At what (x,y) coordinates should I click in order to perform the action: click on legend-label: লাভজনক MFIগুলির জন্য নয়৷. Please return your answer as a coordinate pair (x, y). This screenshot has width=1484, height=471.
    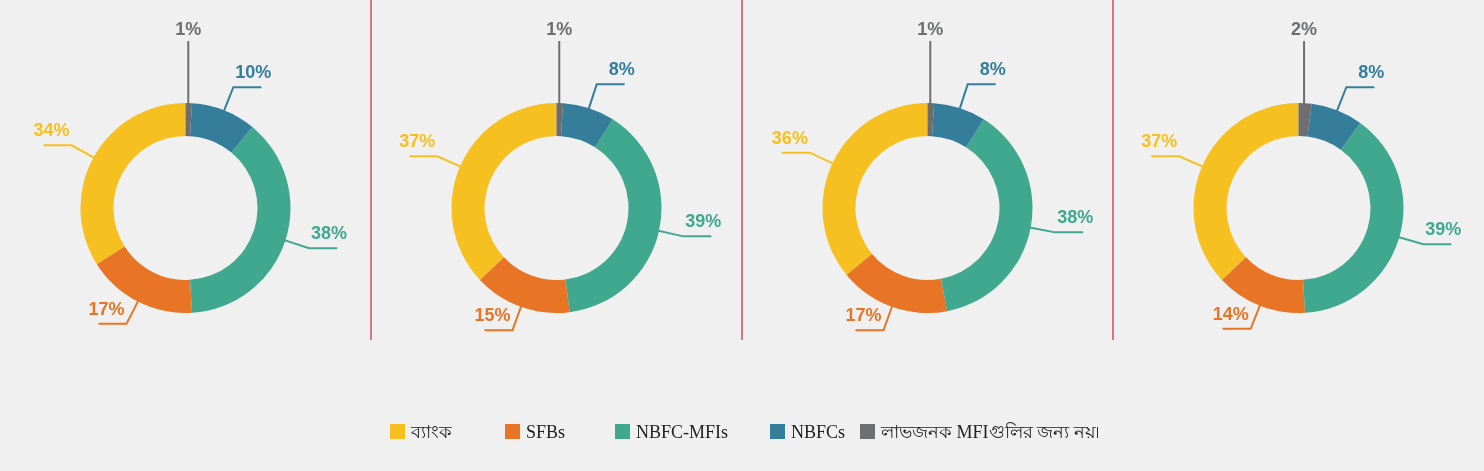
    Looking at the image, I should click on (989, 432).